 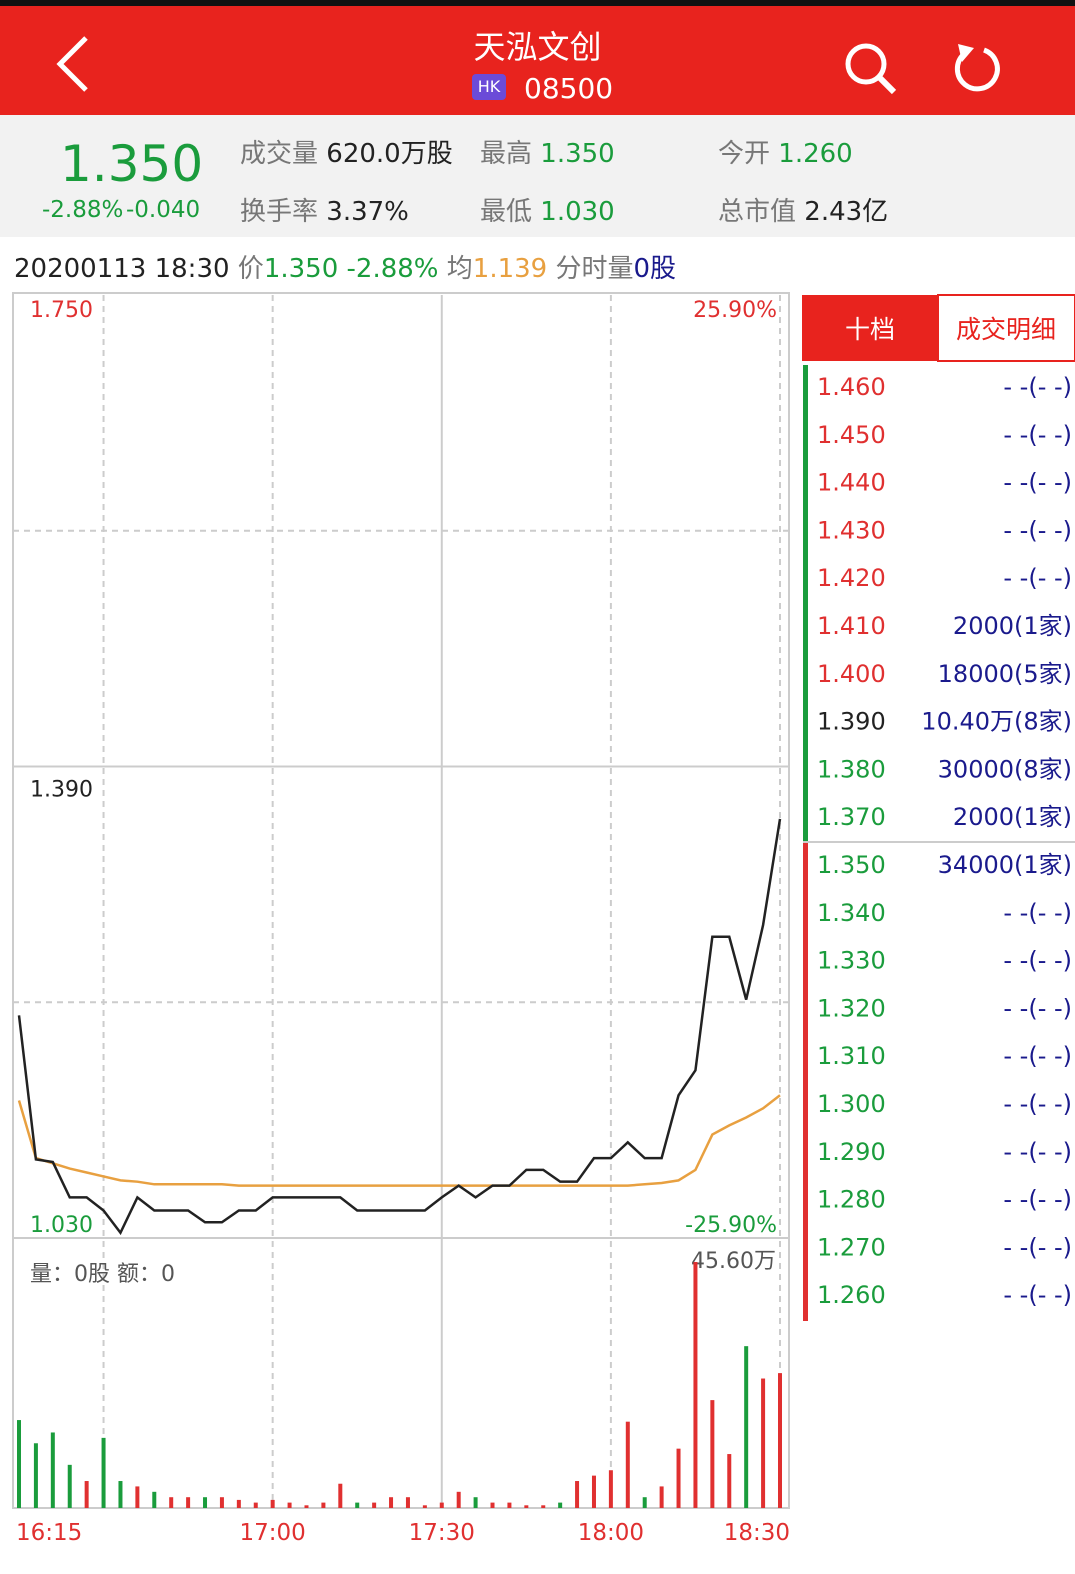 I want to click on book-price: 1.460, so click(x=851, y=387).